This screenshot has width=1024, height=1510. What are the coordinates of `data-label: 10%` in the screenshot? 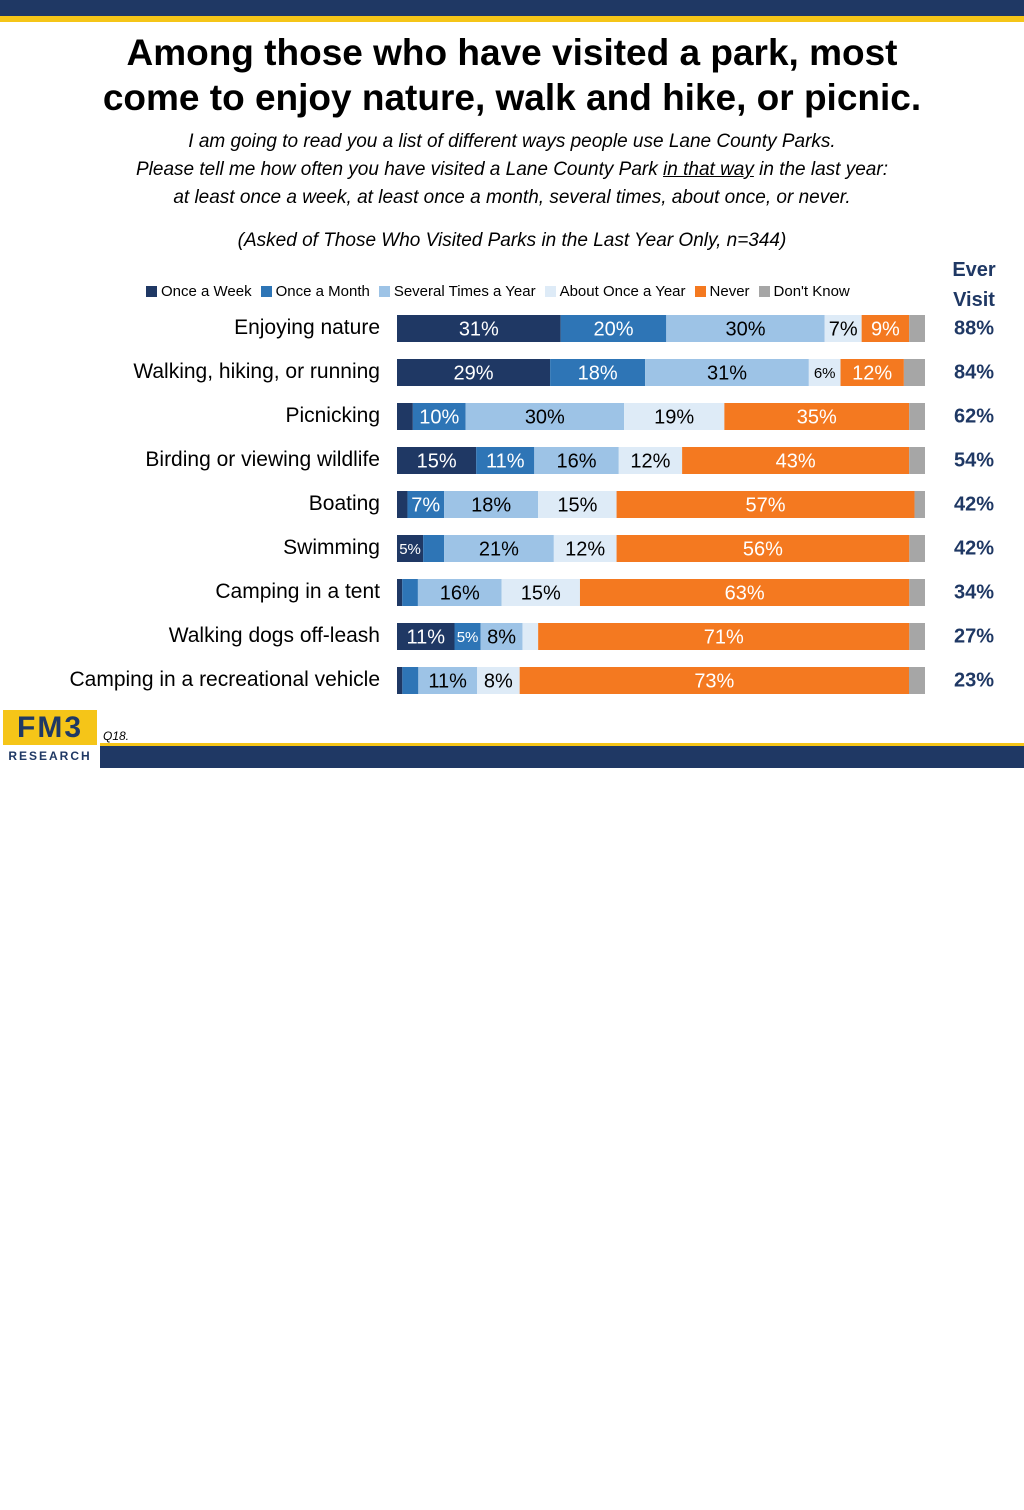 It's located at (439, 418).